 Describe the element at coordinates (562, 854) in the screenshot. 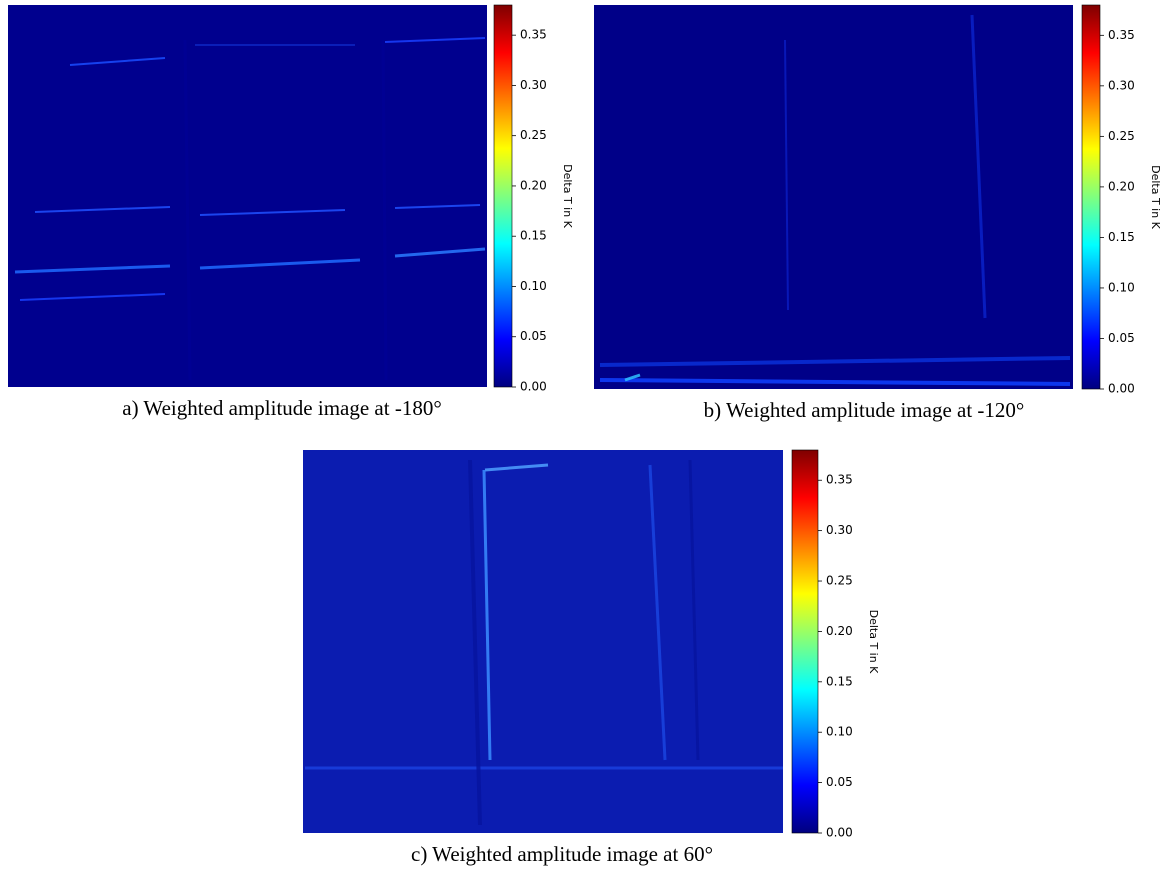

I see `caption: c) Weighted amplitude image at 60°` at that location.